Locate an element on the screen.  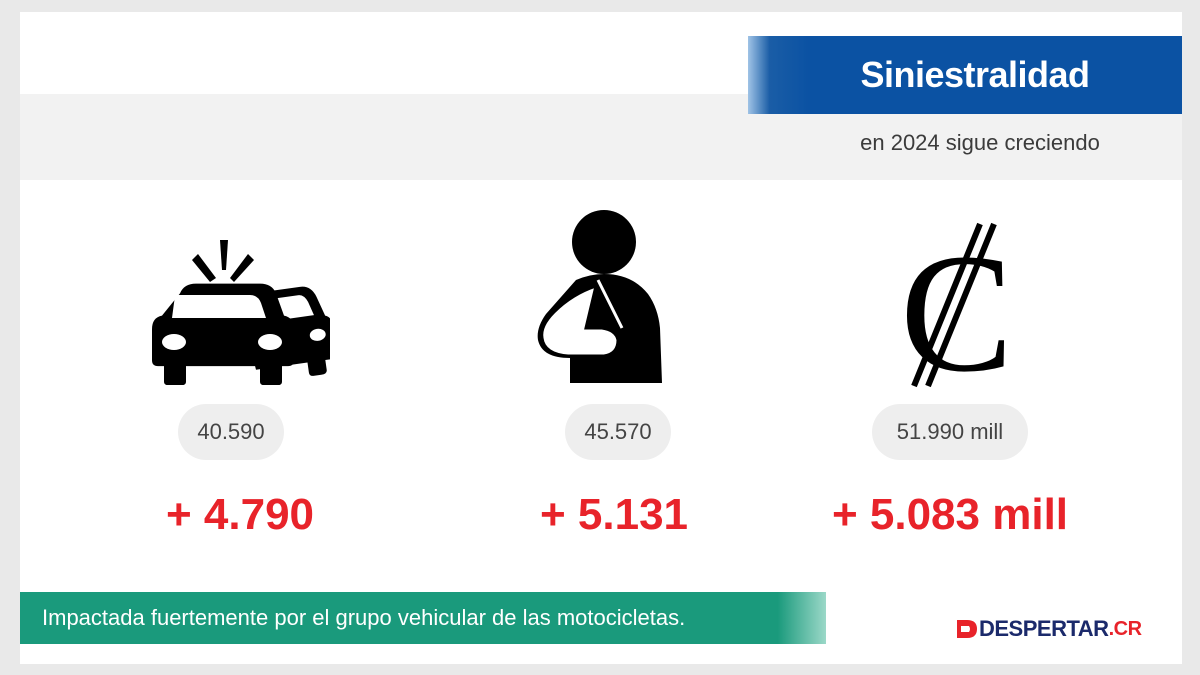
stat-delta: + 5.131 is located at coordinates (614, 514).